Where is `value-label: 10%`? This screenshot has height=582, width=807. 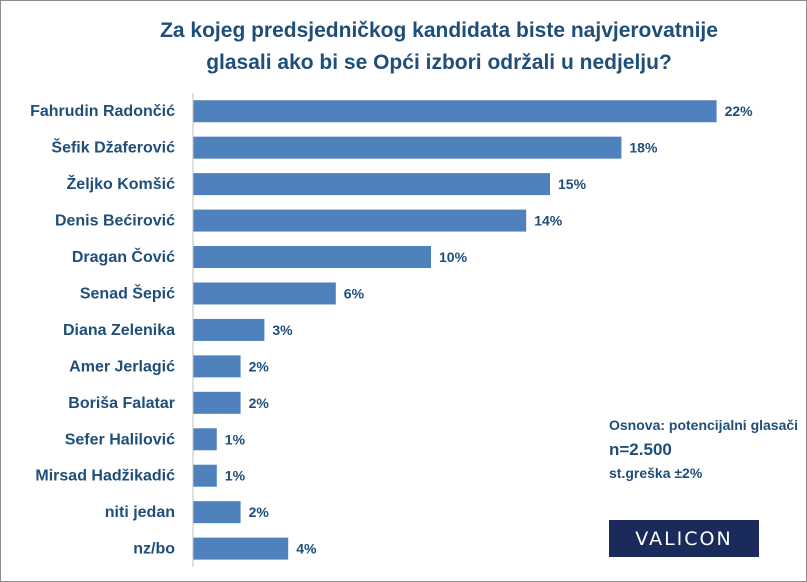
value-label: 10% is located at coordinates (453, 257).